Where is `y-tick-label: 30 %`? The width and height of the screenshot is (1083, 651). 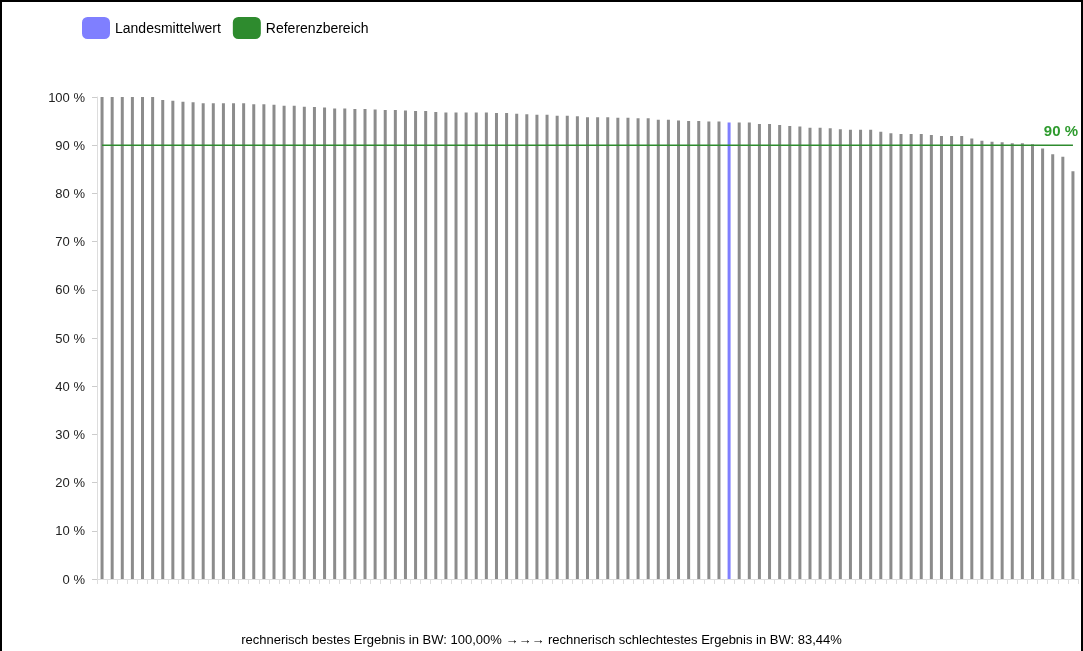
y-tick-label: 30 % is located at coordinates (70, 434).